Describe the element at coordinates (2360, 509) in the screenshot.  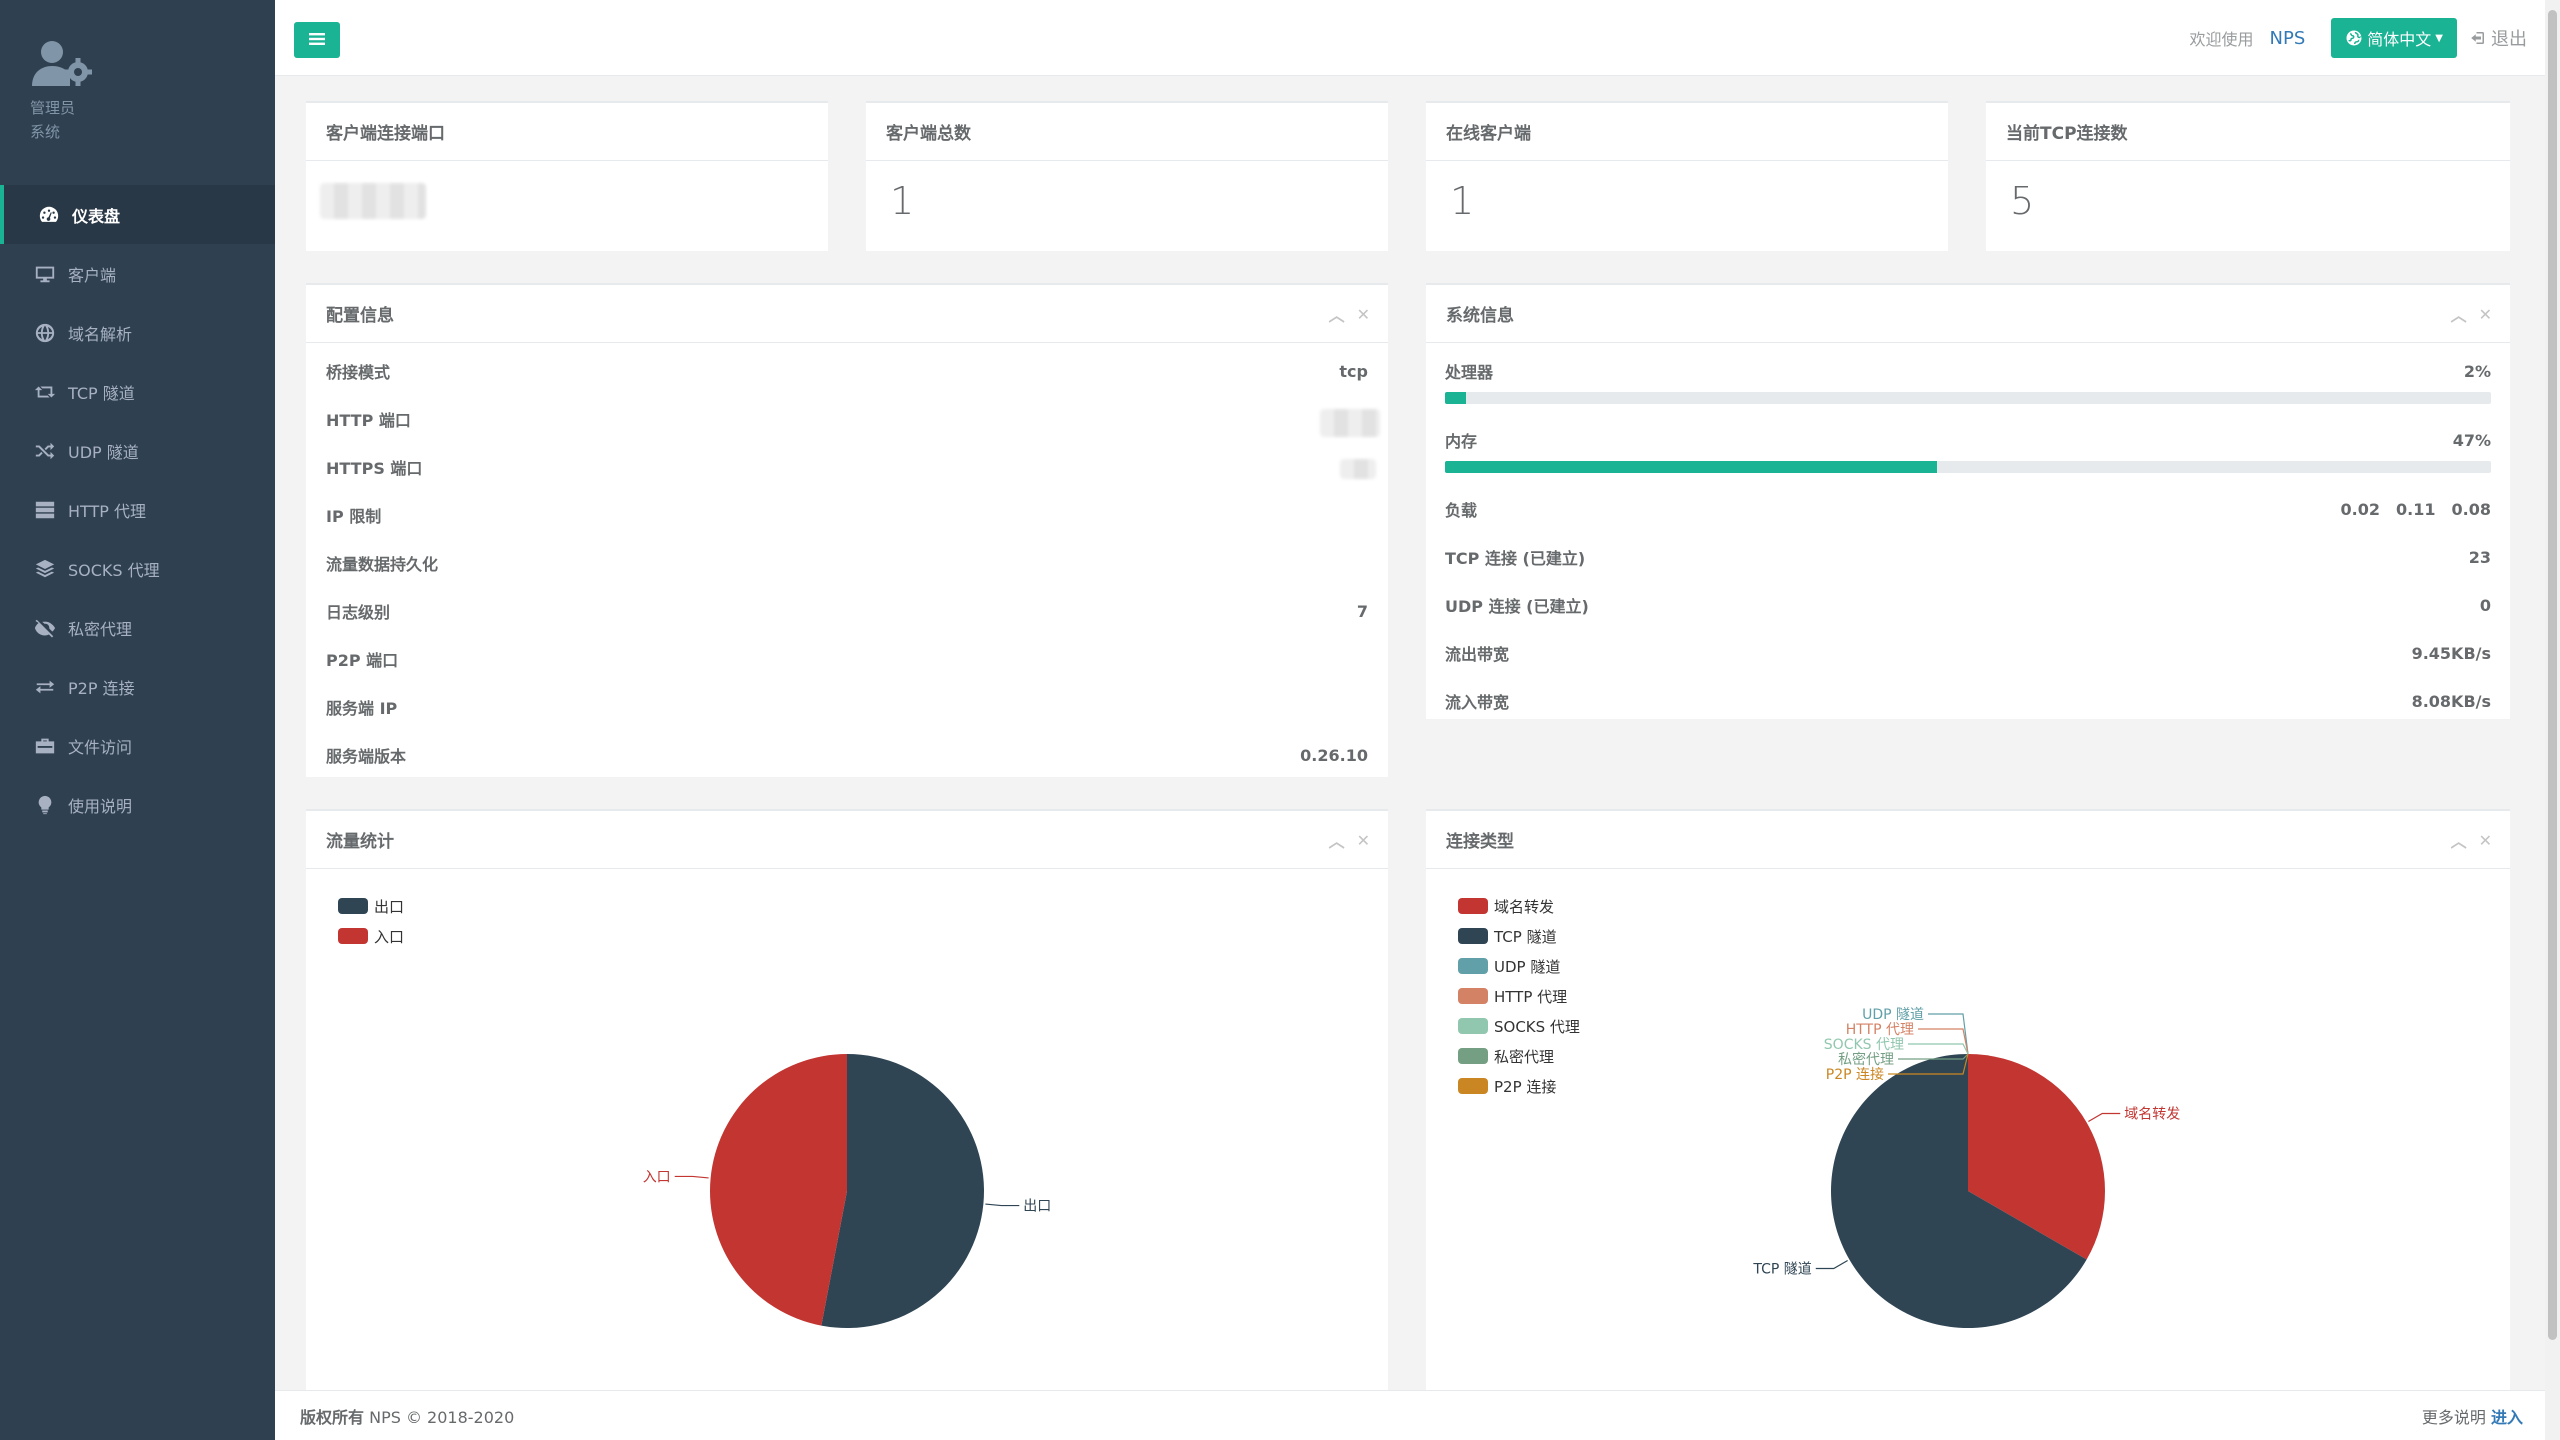
I see `load-value-1: 0.02` at that location.